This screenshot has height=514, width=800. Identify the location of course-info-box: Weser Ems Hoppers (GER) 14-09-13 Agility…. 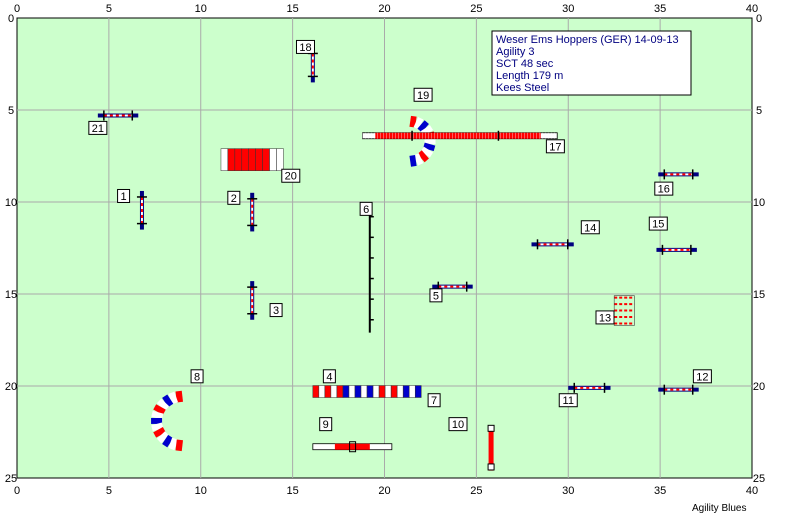
(591, 63).